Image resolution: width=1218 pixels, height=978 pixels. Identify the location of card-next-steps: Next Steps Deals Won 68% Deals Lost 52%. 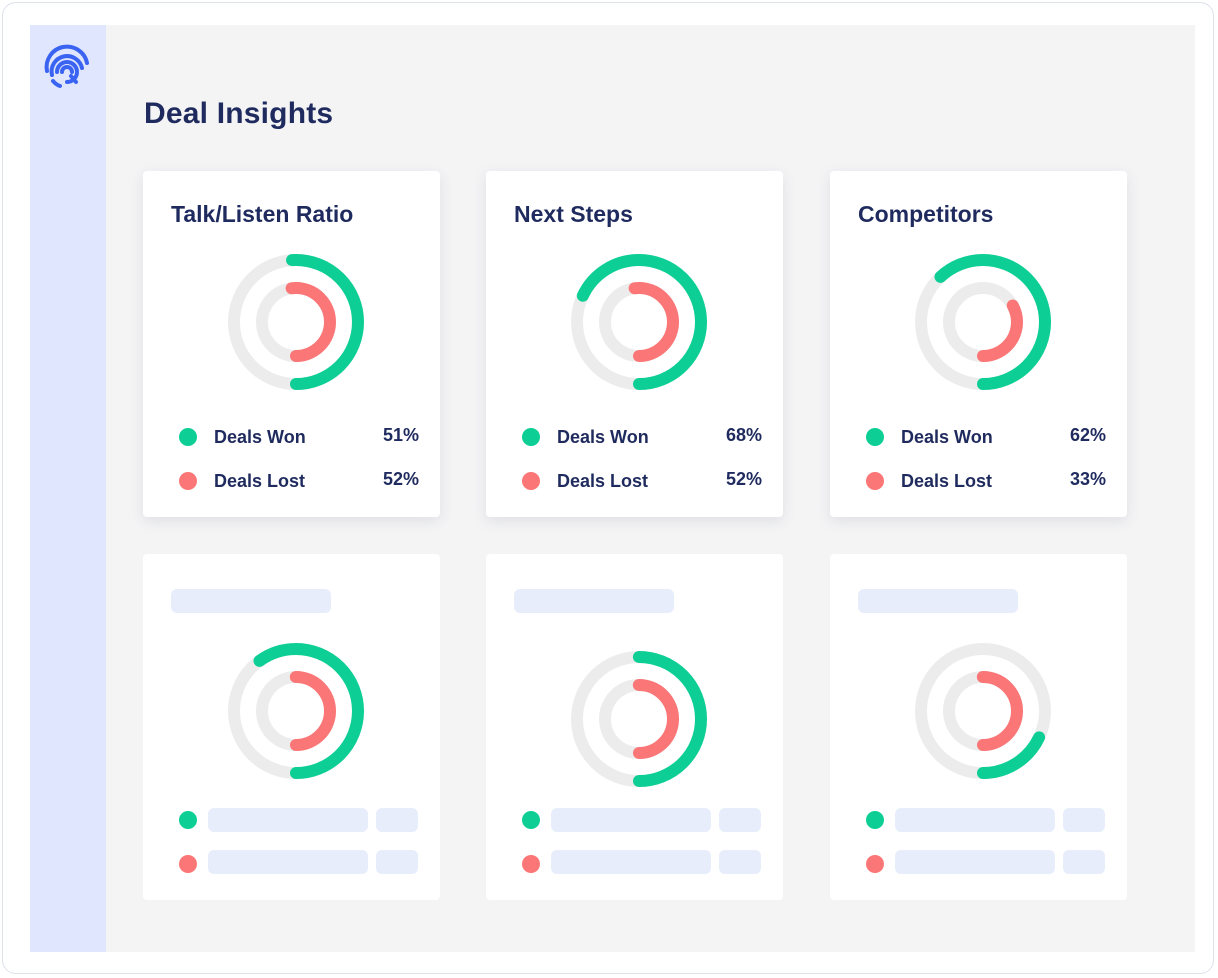
(634, 344).